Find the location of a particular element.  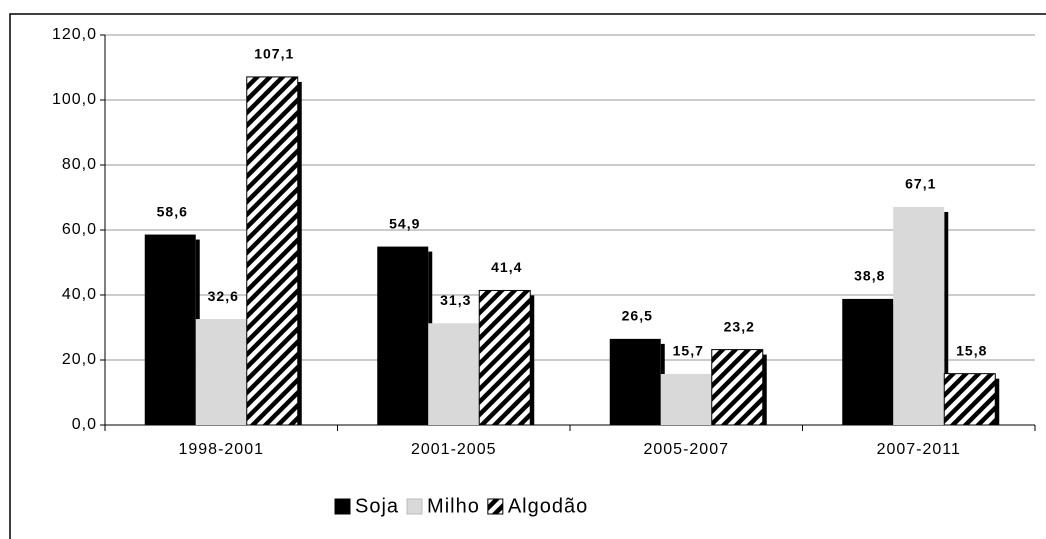

value-label: 15,7 is located at coordinates (688, 351).